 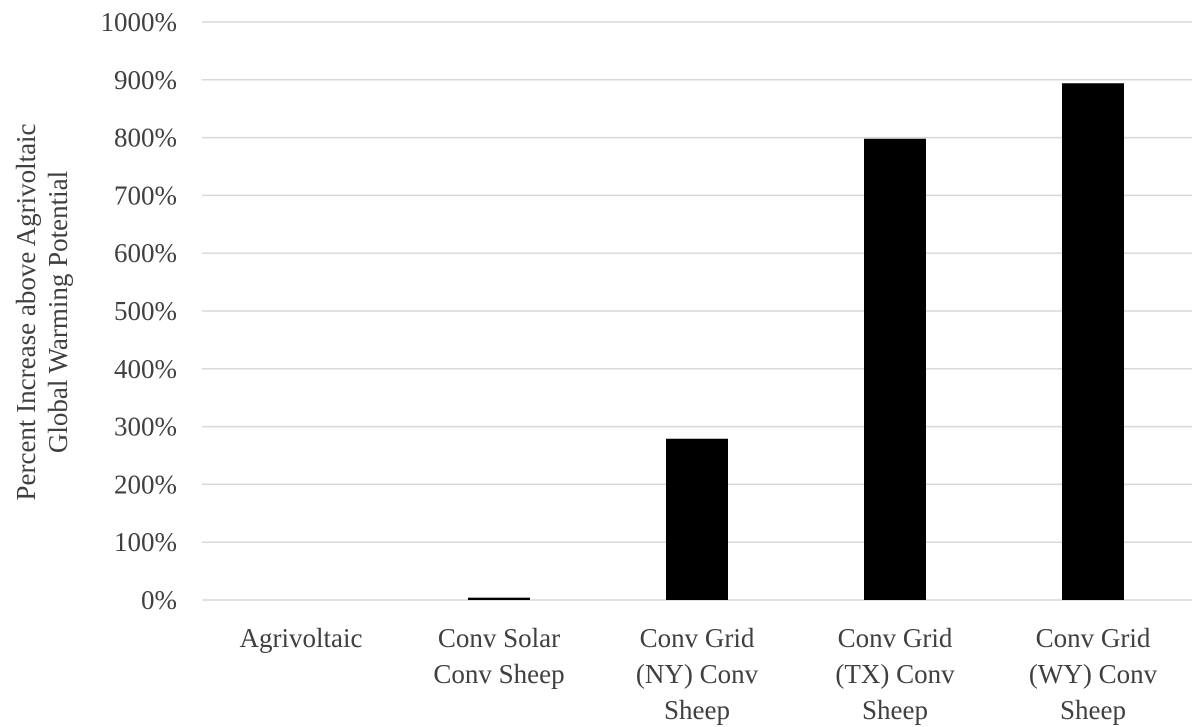 I want to click on y-tick-label: 1000%, so click(x=139, y=22).